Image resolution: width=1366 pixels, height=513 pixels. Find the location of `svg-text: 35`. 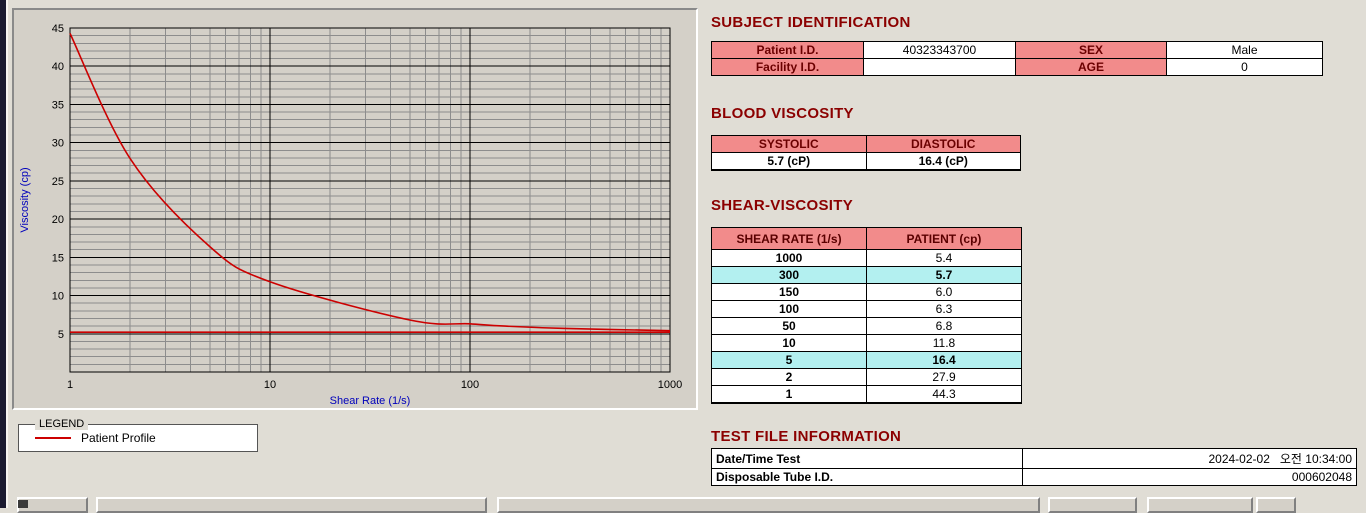

svg-text: 35 is located at coordinates (58, 105).